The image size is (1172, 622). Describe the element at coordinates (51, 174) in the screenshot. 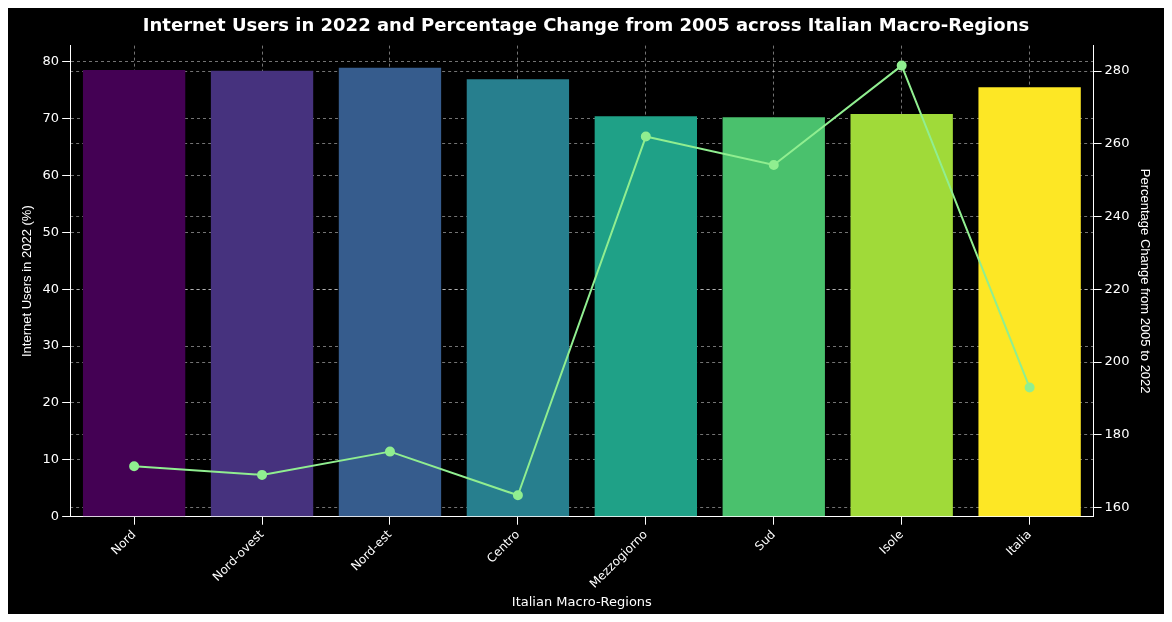

I see `y-tick-label: 60` at that location.